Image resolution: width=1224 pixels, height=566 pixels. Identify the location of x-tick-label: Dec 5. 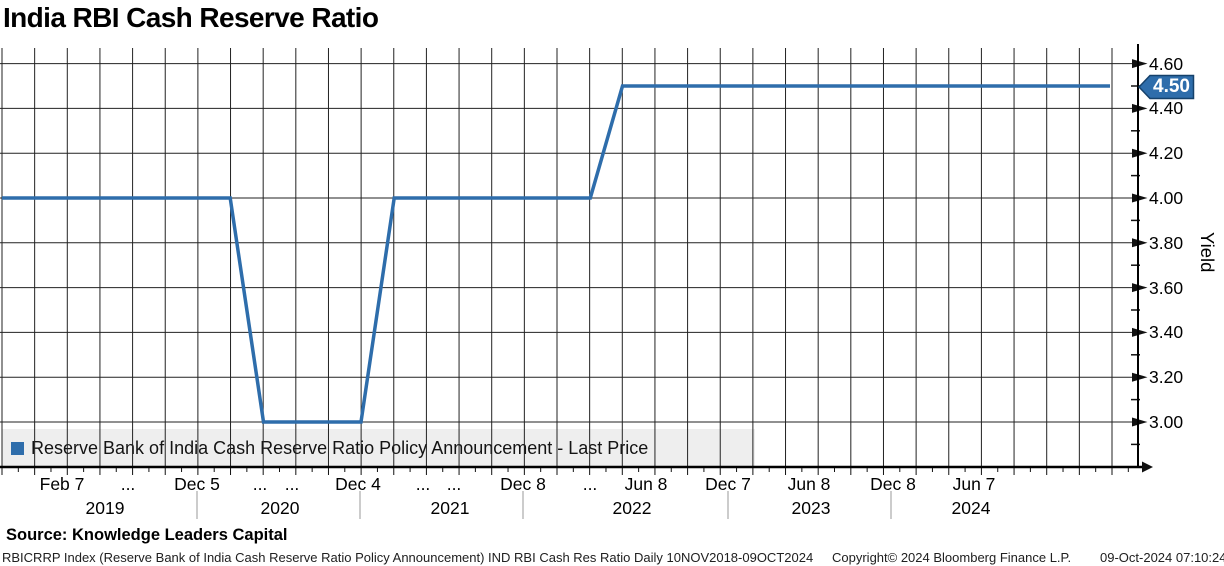
(197, 484).